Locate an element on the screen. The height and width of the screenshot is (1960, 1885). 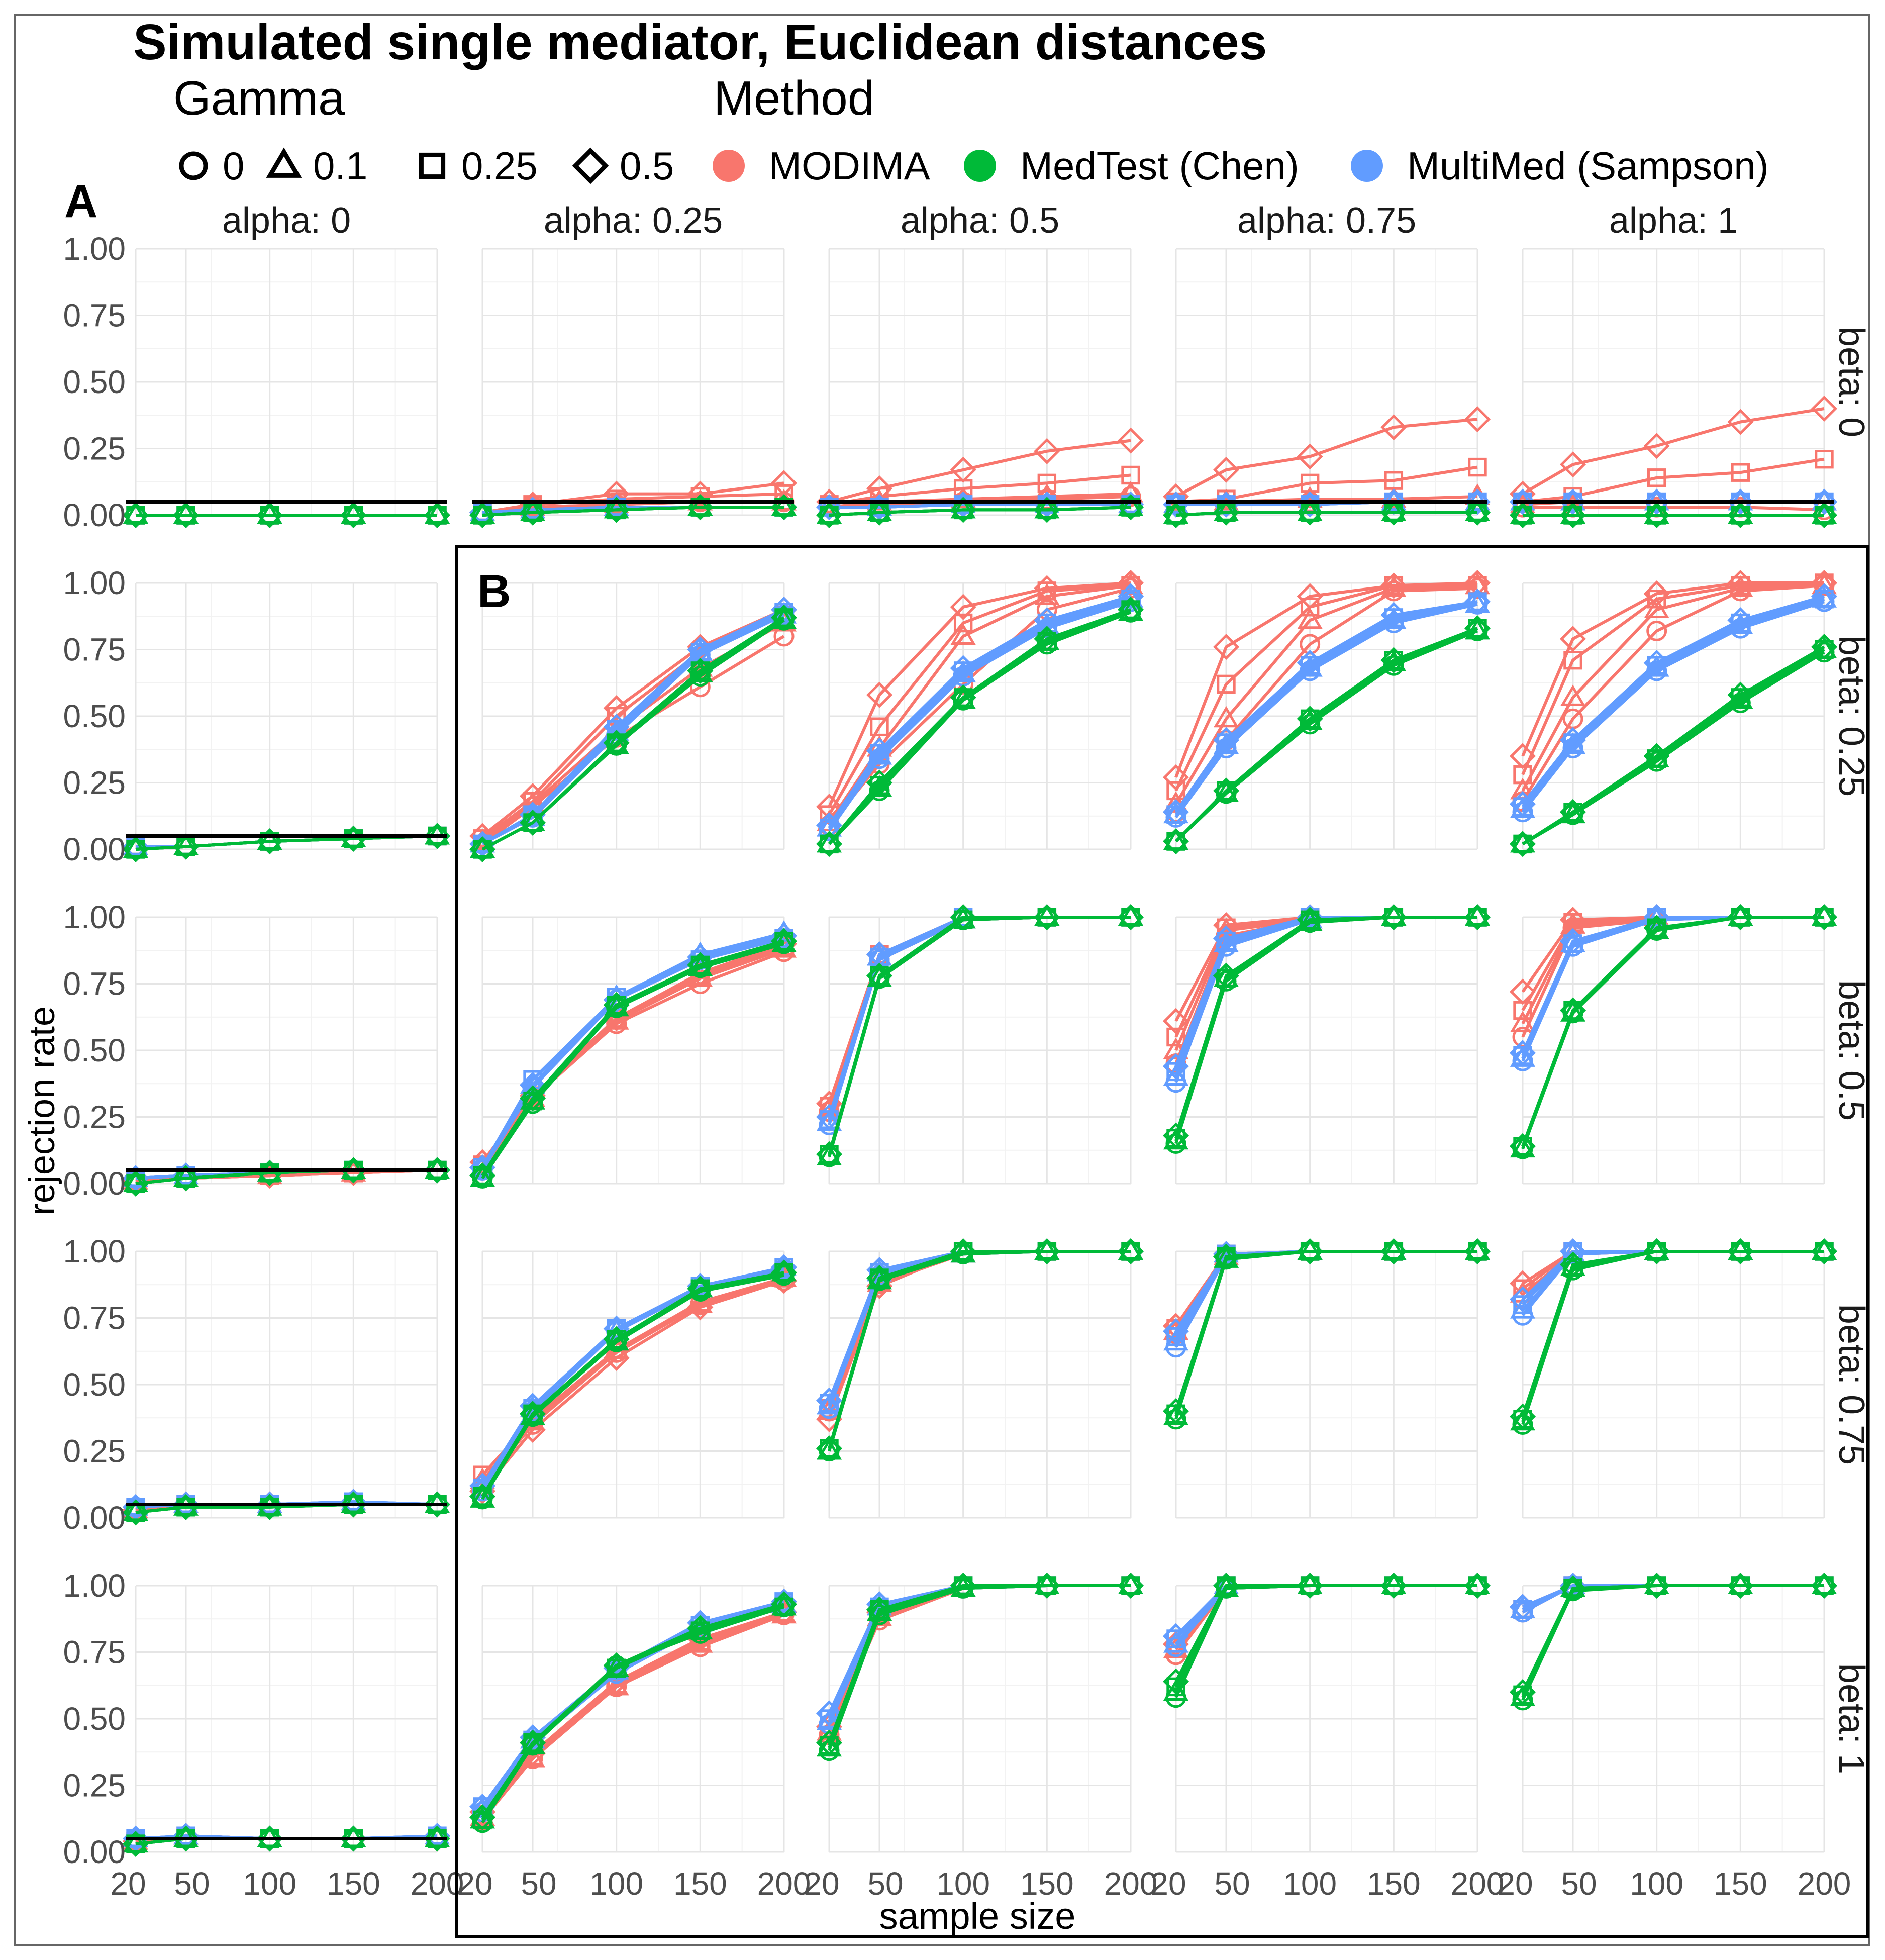
legend-gamma-label: 0 is located at coordinates (233, 166).